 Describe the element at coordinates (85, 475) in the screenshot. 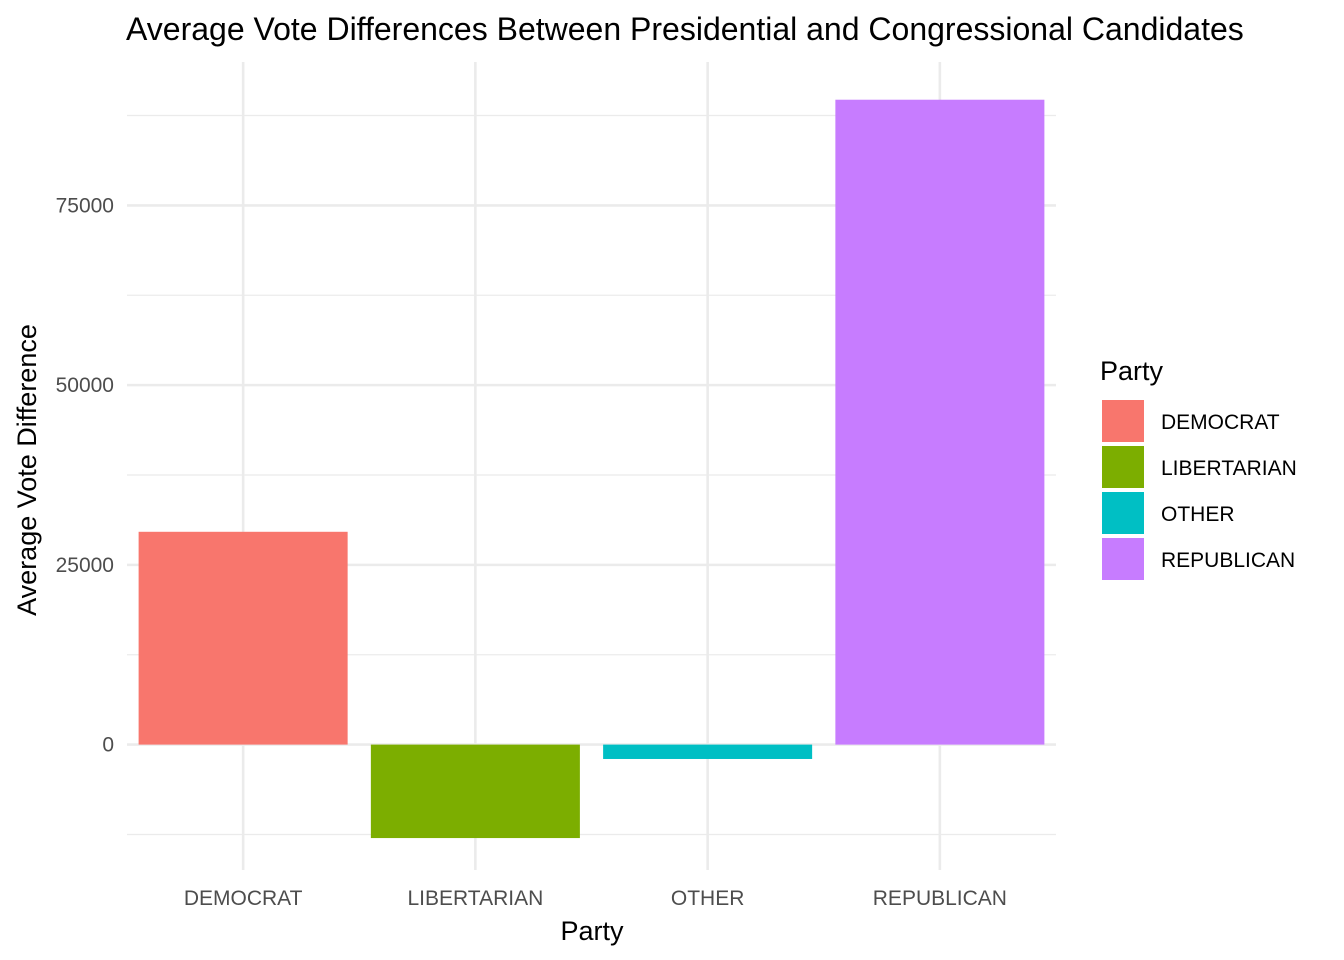

I see `y-axis-ticks: 0 25000 50000 75000` at that location.